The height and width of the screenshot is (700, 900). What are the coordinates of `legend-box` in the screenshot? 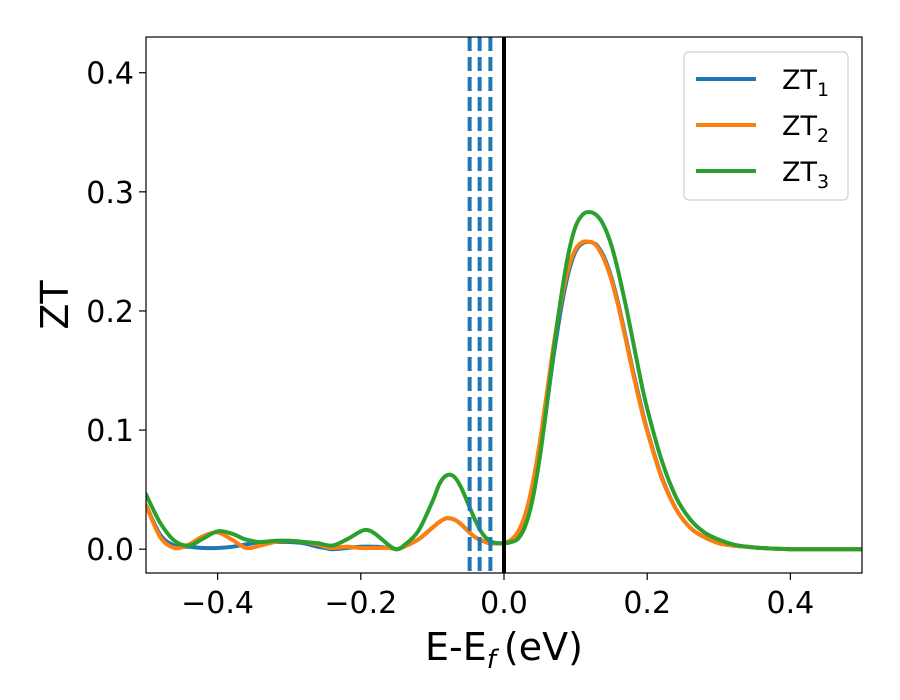 It's located at (766, 126).